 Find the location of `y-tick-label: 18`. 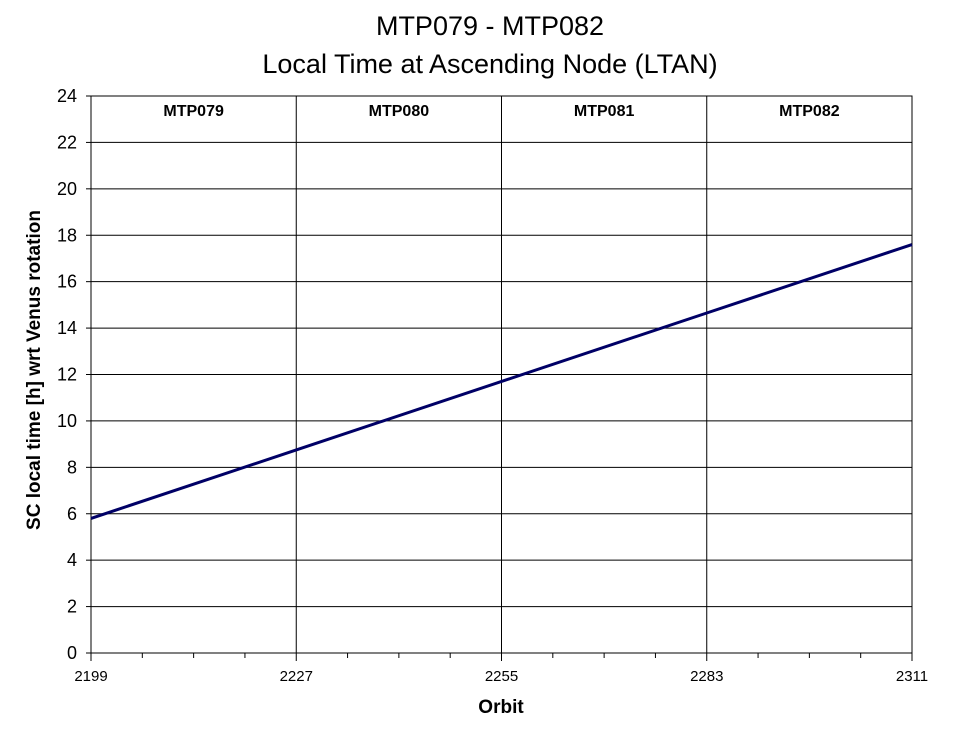

y-tick-label: 18 is located at coordinates (67, 235).